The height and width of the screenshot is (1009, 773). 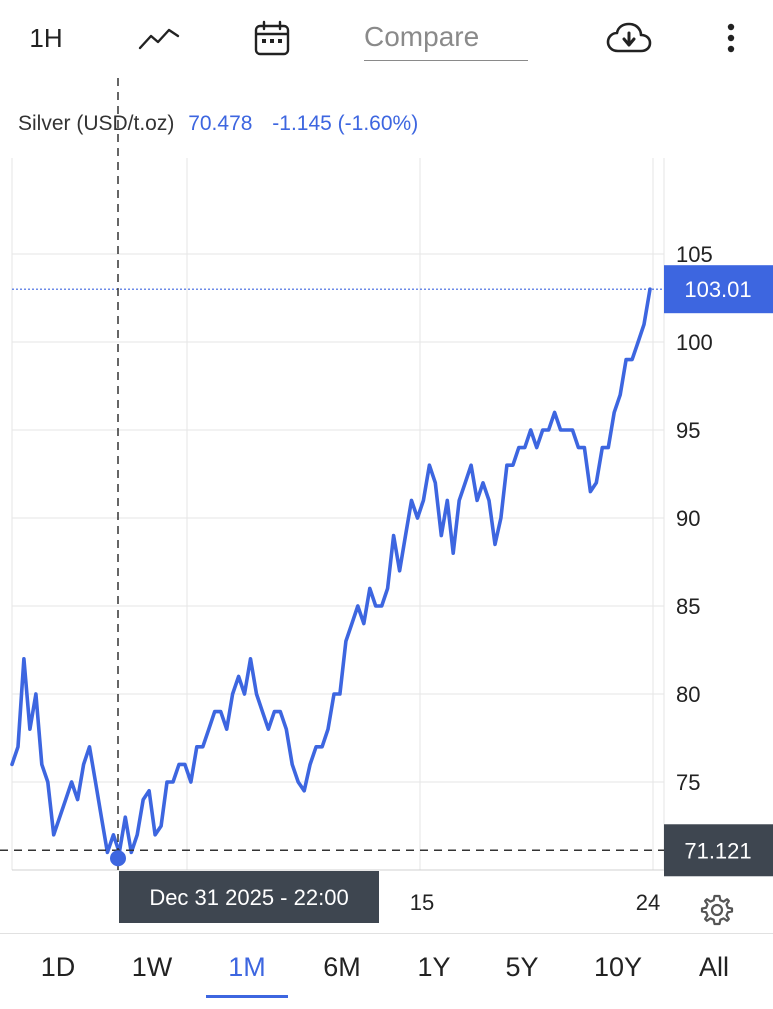 I want to click on range-tab-5y: 5Y, so click(x=522, y=967).